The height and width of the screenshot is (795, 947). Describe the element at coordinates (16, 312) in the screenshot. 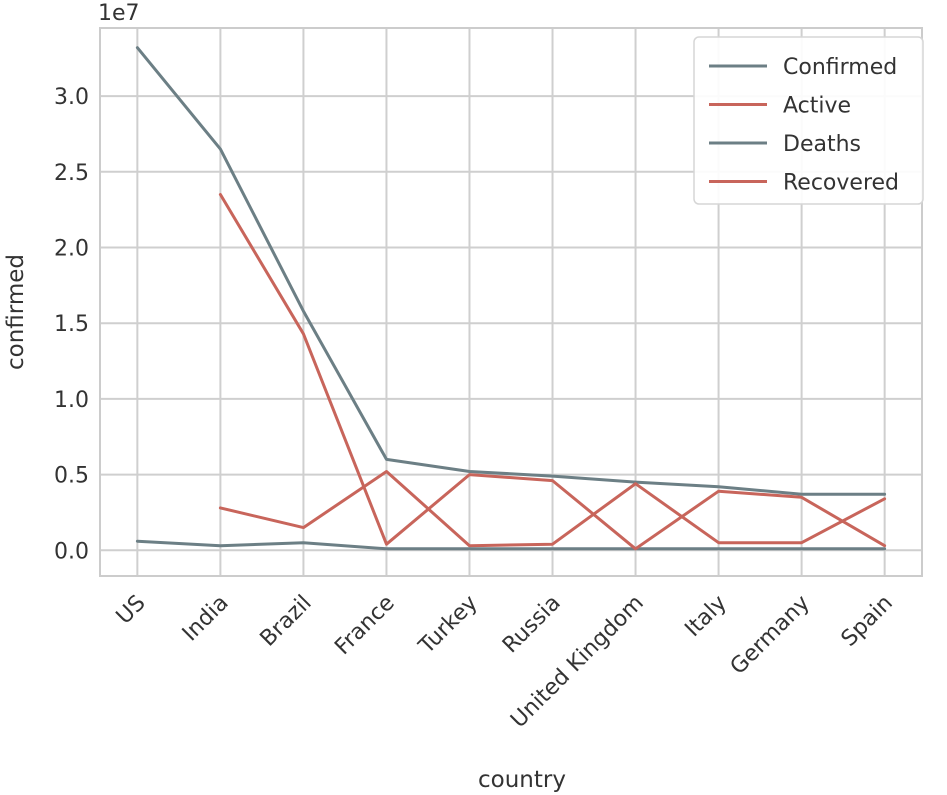

I see `y-axis-label: confirmed` at that location.